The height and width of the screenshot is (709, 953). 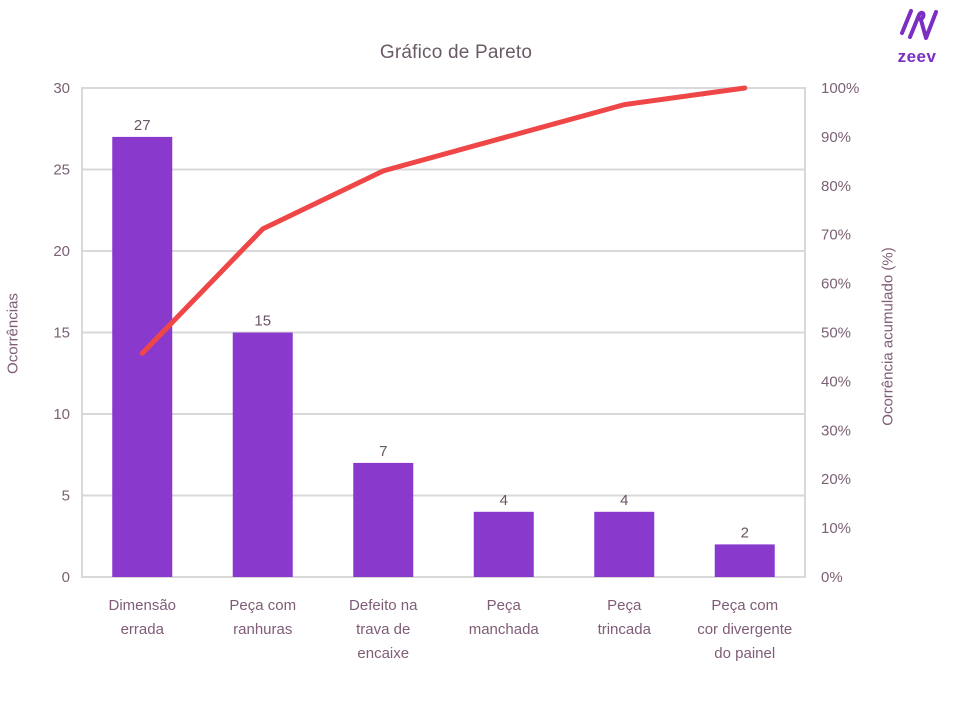 What do you see at coordinates (745, 532) in the screenshot?
I see `bar-value-label: 2` at bounding box center [745, 532].